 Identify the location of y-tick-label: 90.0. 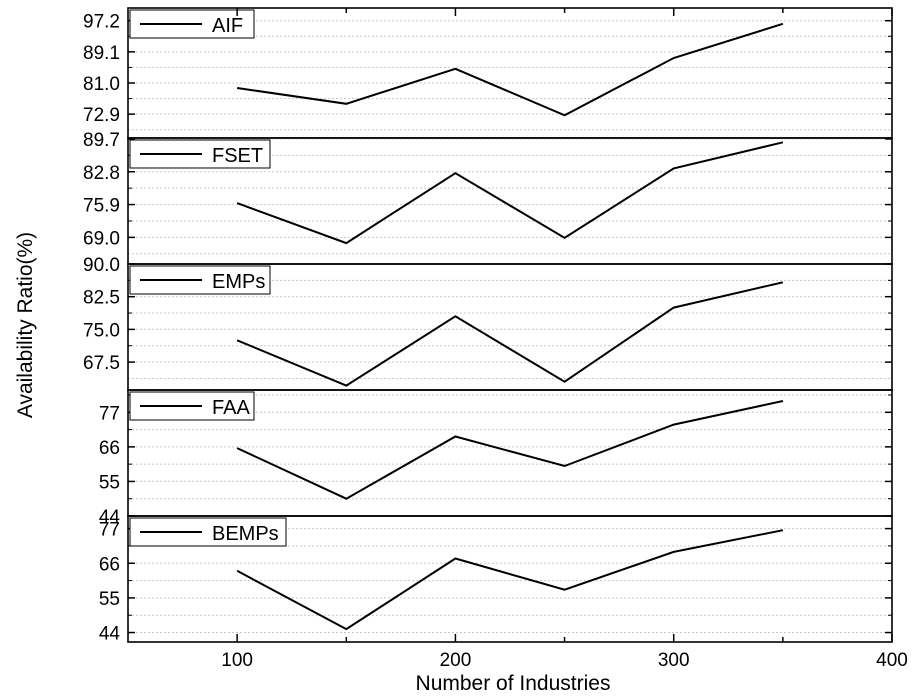
(101, 265).